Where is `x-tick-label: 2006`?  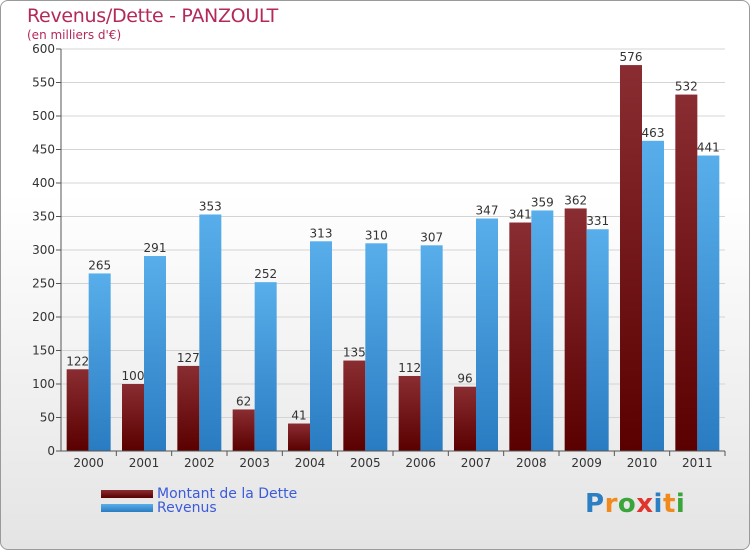
x-tick-label: 2006 is located at coordinates (420, 463).